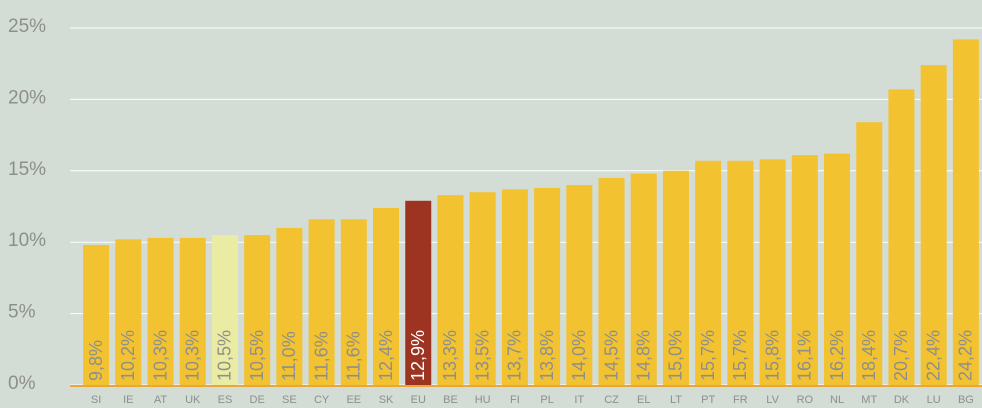 This screenshot has height=408, width=982. I want to click on x-tick-label: LU, so click(934, 400).